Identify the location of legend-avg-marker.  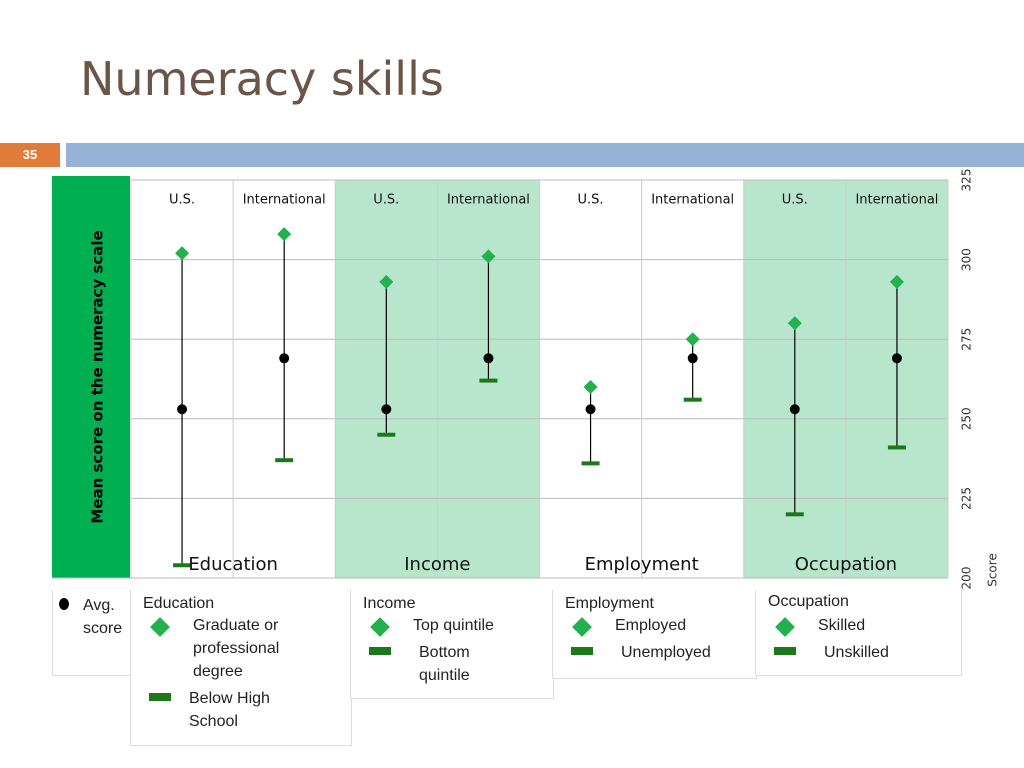
(64, 604).